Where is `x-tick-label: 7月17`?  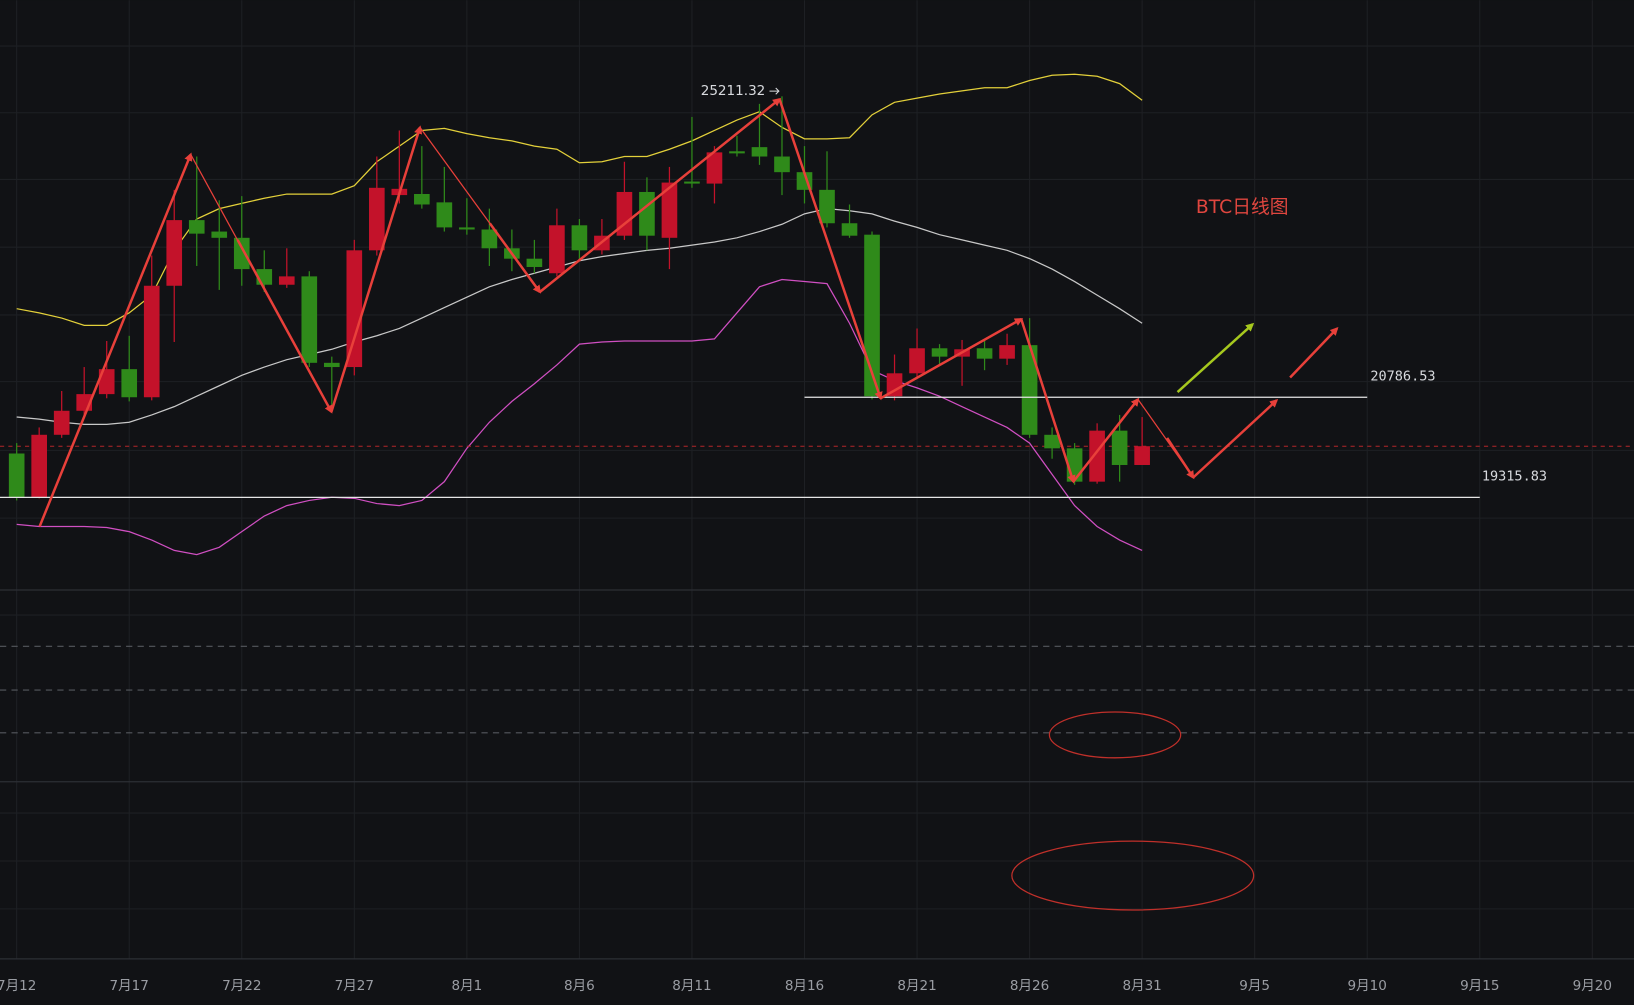
x-tick-label: 7月17 is located at coordinates (129, 986).